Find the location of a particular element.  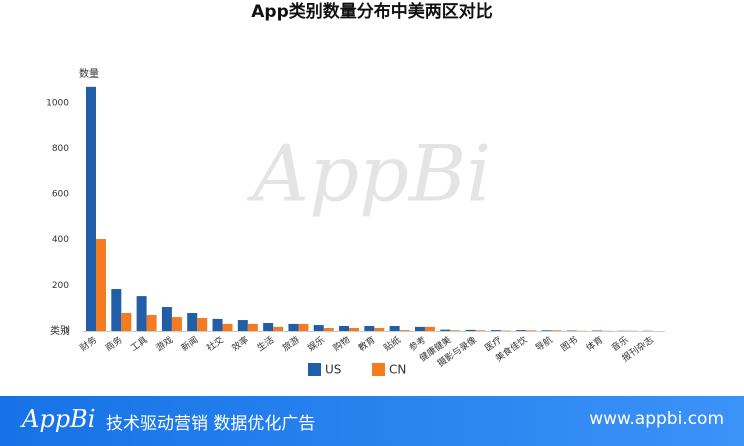

x-tick-label: 社交 is located at coordinates (215, 344).